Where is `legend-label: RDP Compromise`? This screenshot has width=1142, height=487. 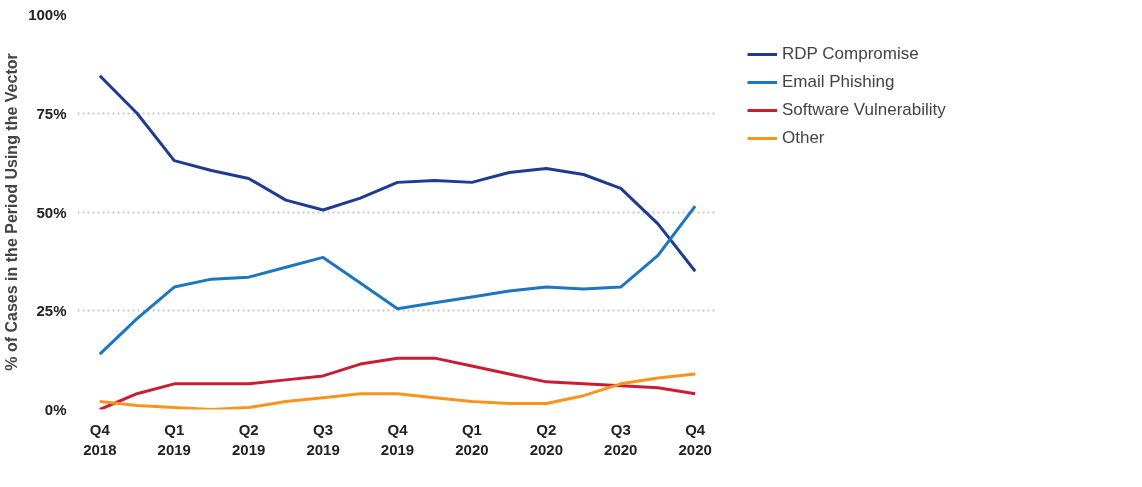
legend-label: RDP Compromise is located at coordinates (850, 54).